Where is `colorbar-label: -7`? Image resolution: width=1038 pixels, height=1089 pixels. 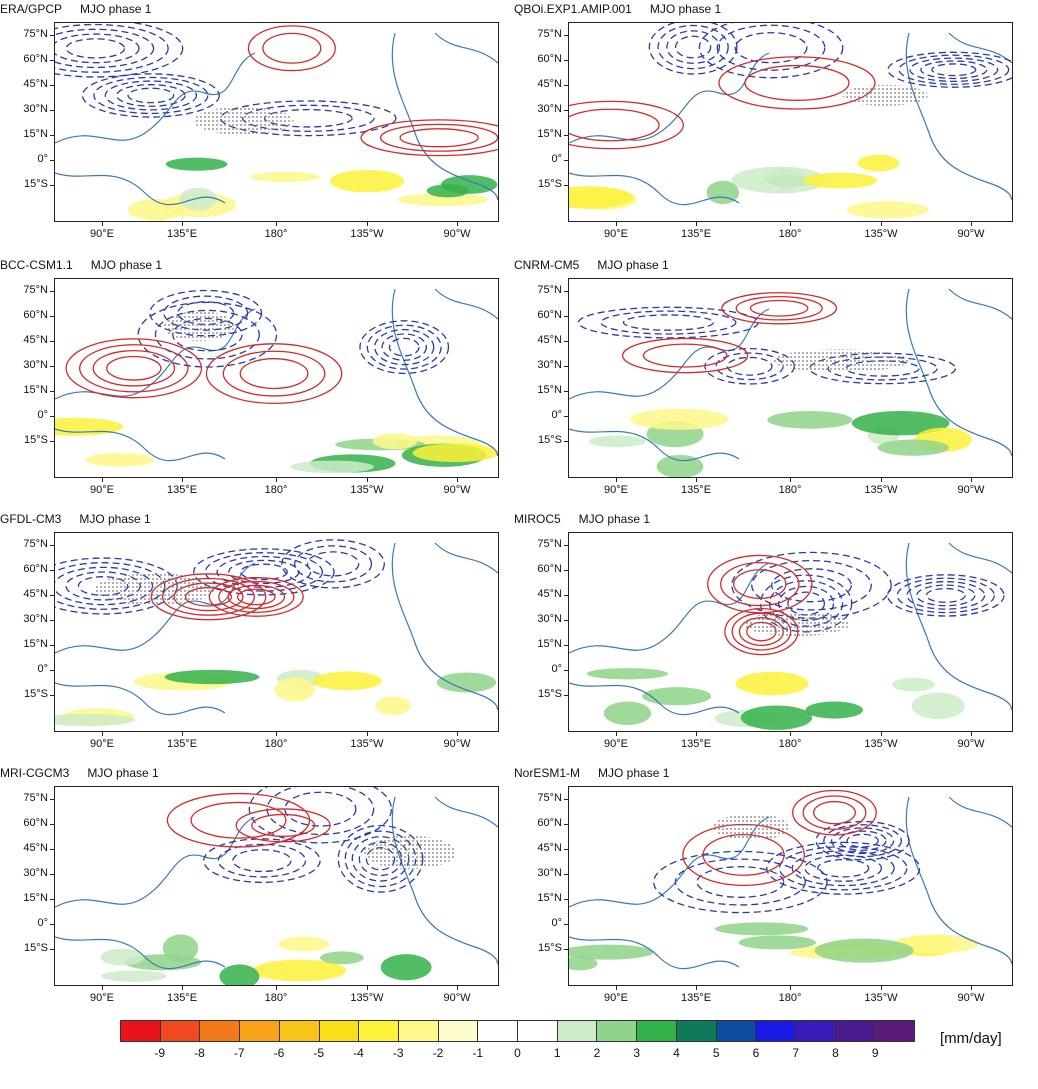 colorbar-label: -7 is located at coordinates (239, 1053).